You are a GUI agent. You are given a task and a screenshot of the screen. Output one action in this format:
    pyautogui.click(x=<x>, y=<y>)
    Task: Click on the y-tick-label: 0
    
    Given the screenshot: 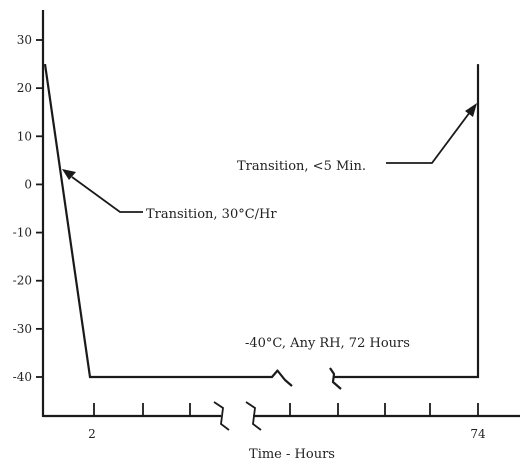 What is the action you would take?
    pyautogui.click(x=28, y=184)
    